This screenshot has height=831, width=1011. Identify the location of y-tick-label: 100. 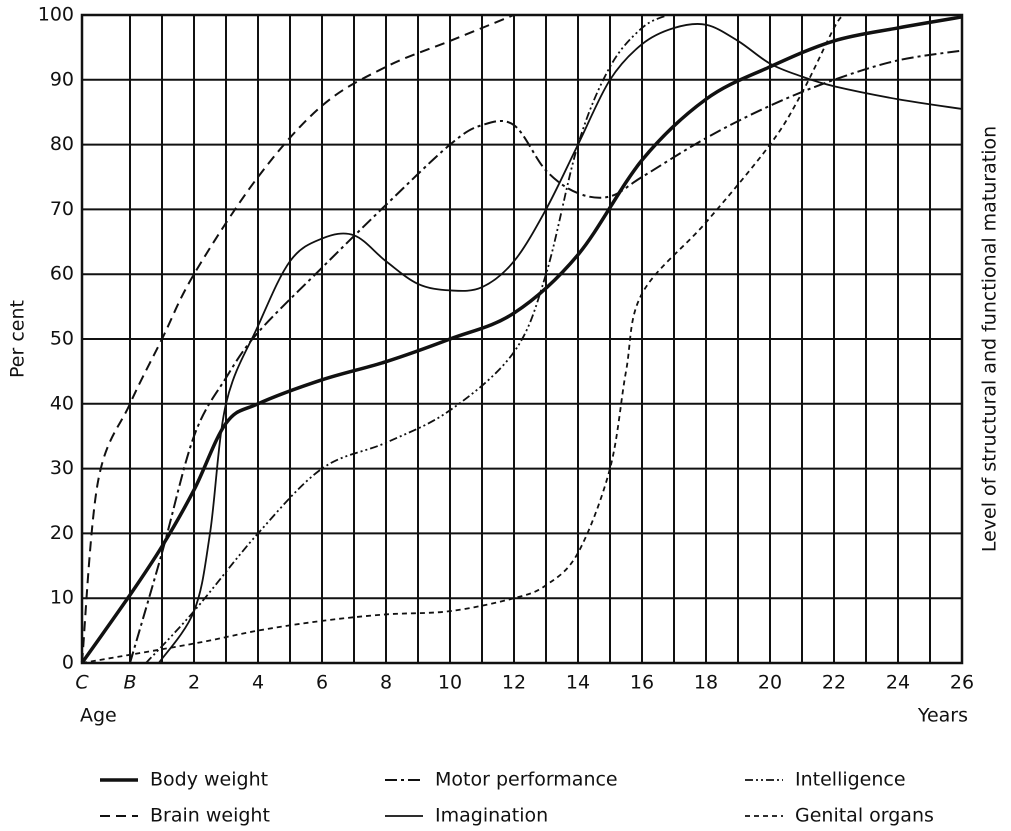
(56, 15).